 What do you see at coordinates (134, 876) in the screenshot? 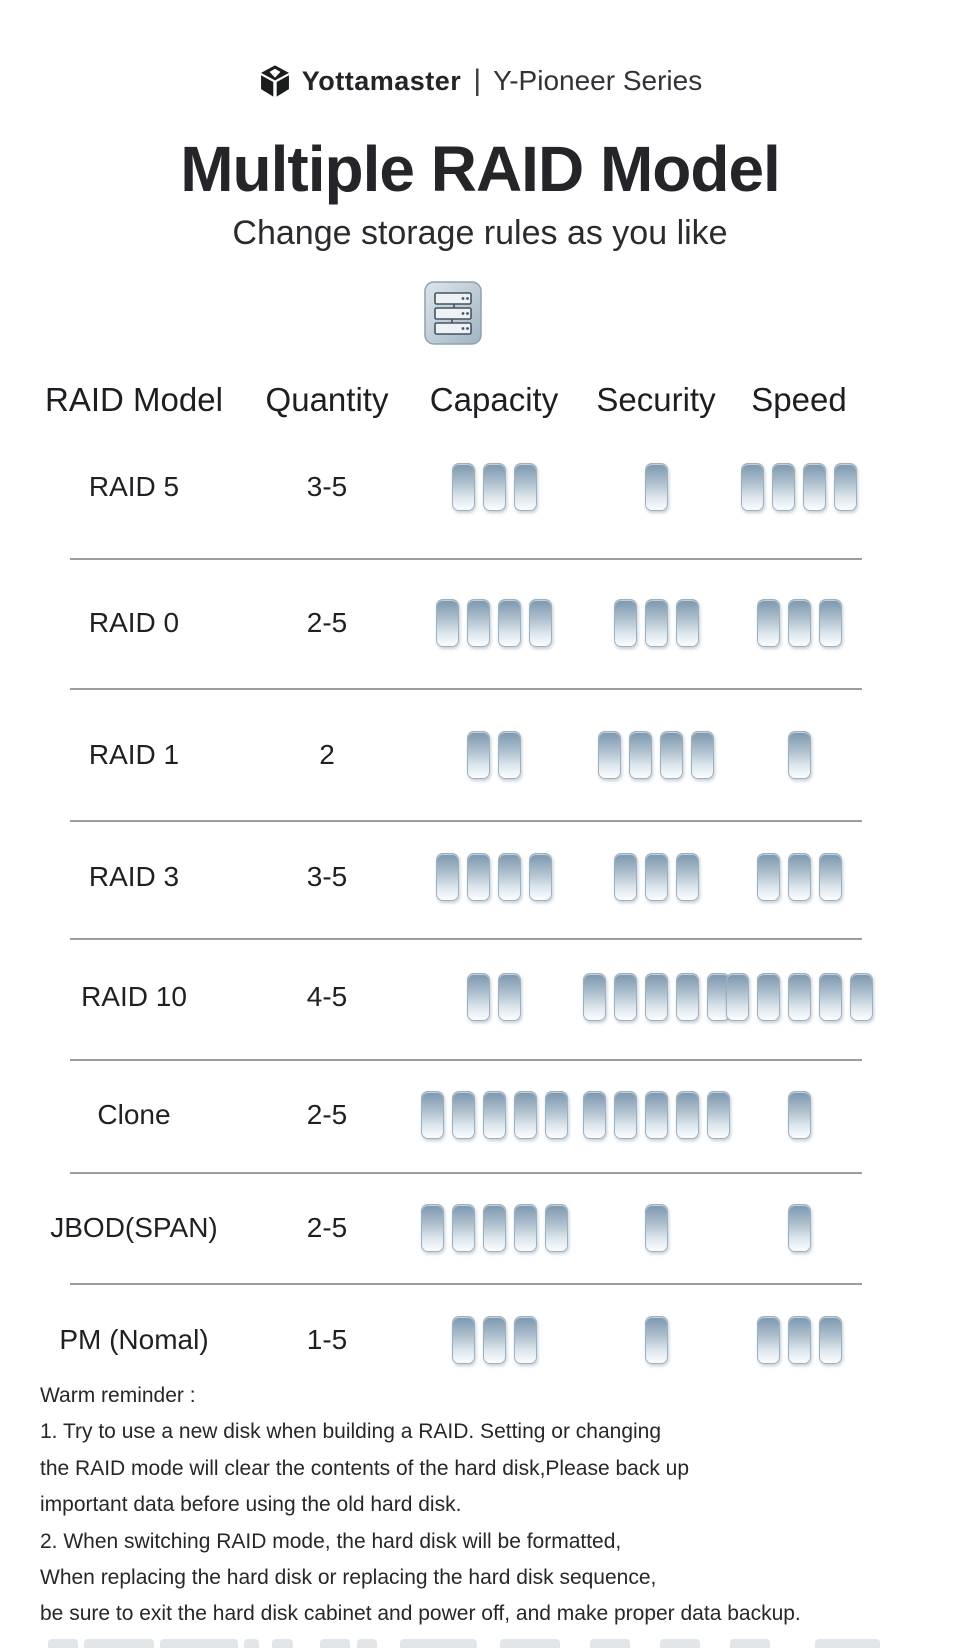
I see `raid-model-label: RAID 3` at bounding box center [134, 876].